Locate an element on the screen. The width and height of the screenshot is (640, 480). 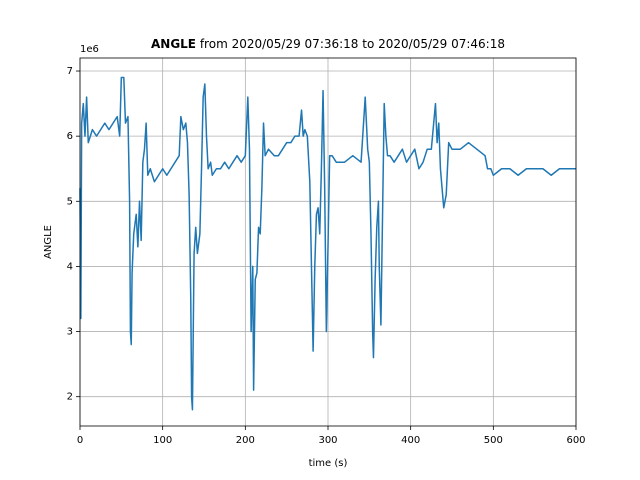
y-tick-label: 4 is located at coordinates (70, 266).